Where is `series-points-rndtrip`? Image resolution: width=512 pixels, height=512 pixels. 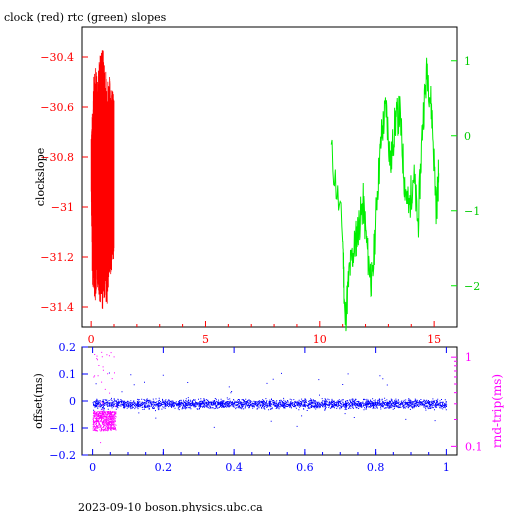 series-points-rndtrip is located at coordinates (104, 397).